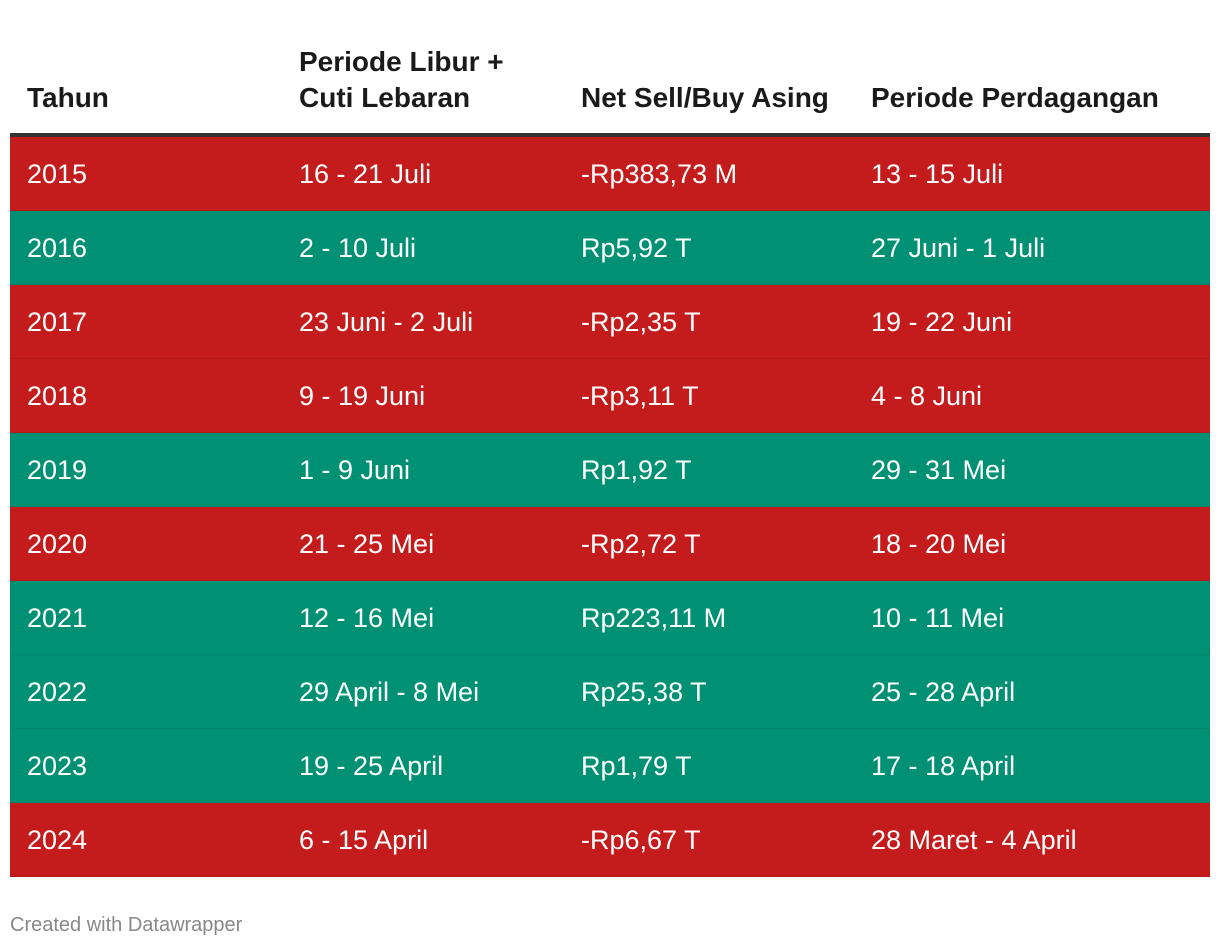 This screenshot has height=952, width=1220. I want to click on cell-net-sell-buy: Rp1,92 T, so click(636, 470).